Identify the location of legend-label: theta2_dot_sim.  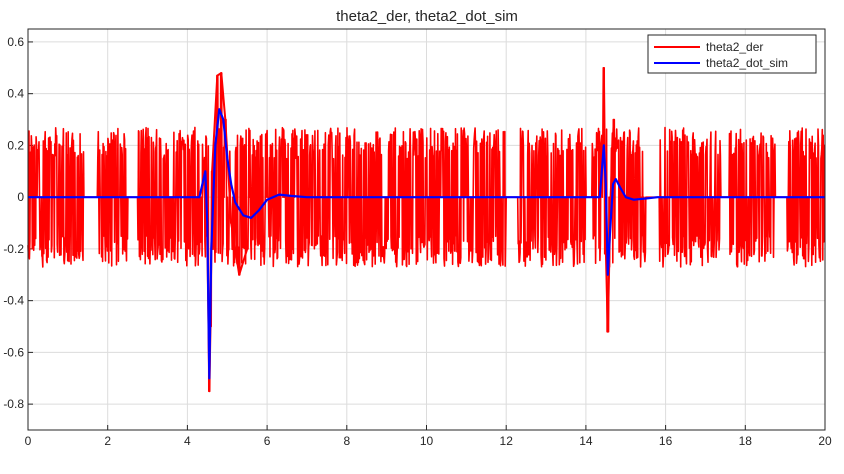
(747, 63).